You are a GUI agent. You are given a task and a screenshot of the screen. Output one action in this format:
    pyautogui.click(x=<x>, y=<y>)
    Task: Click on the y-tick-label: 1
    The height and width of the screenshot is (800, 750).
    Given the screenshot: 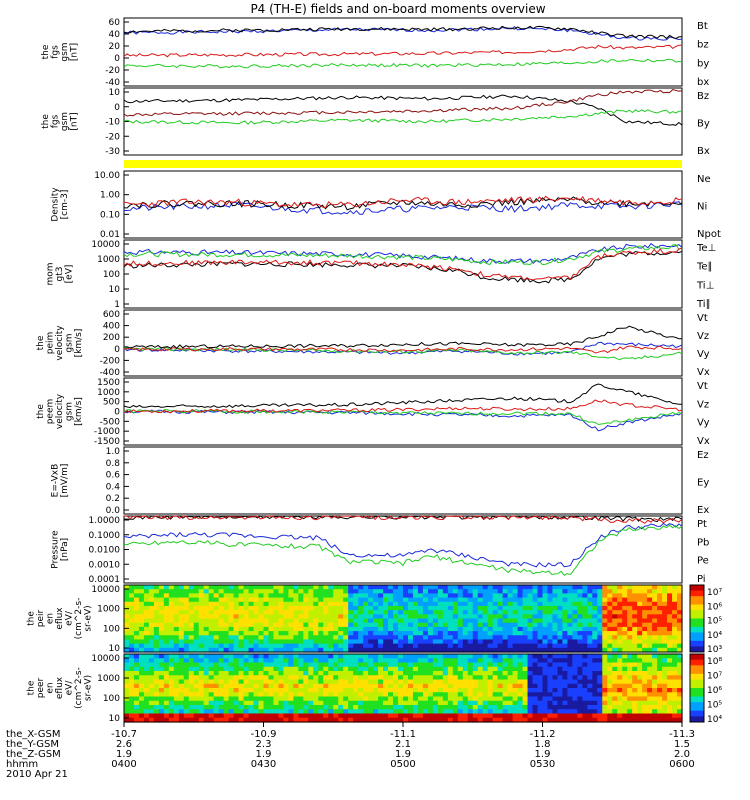 What is the action you would take?
    pyautogui.click(x=117, y=305)
    